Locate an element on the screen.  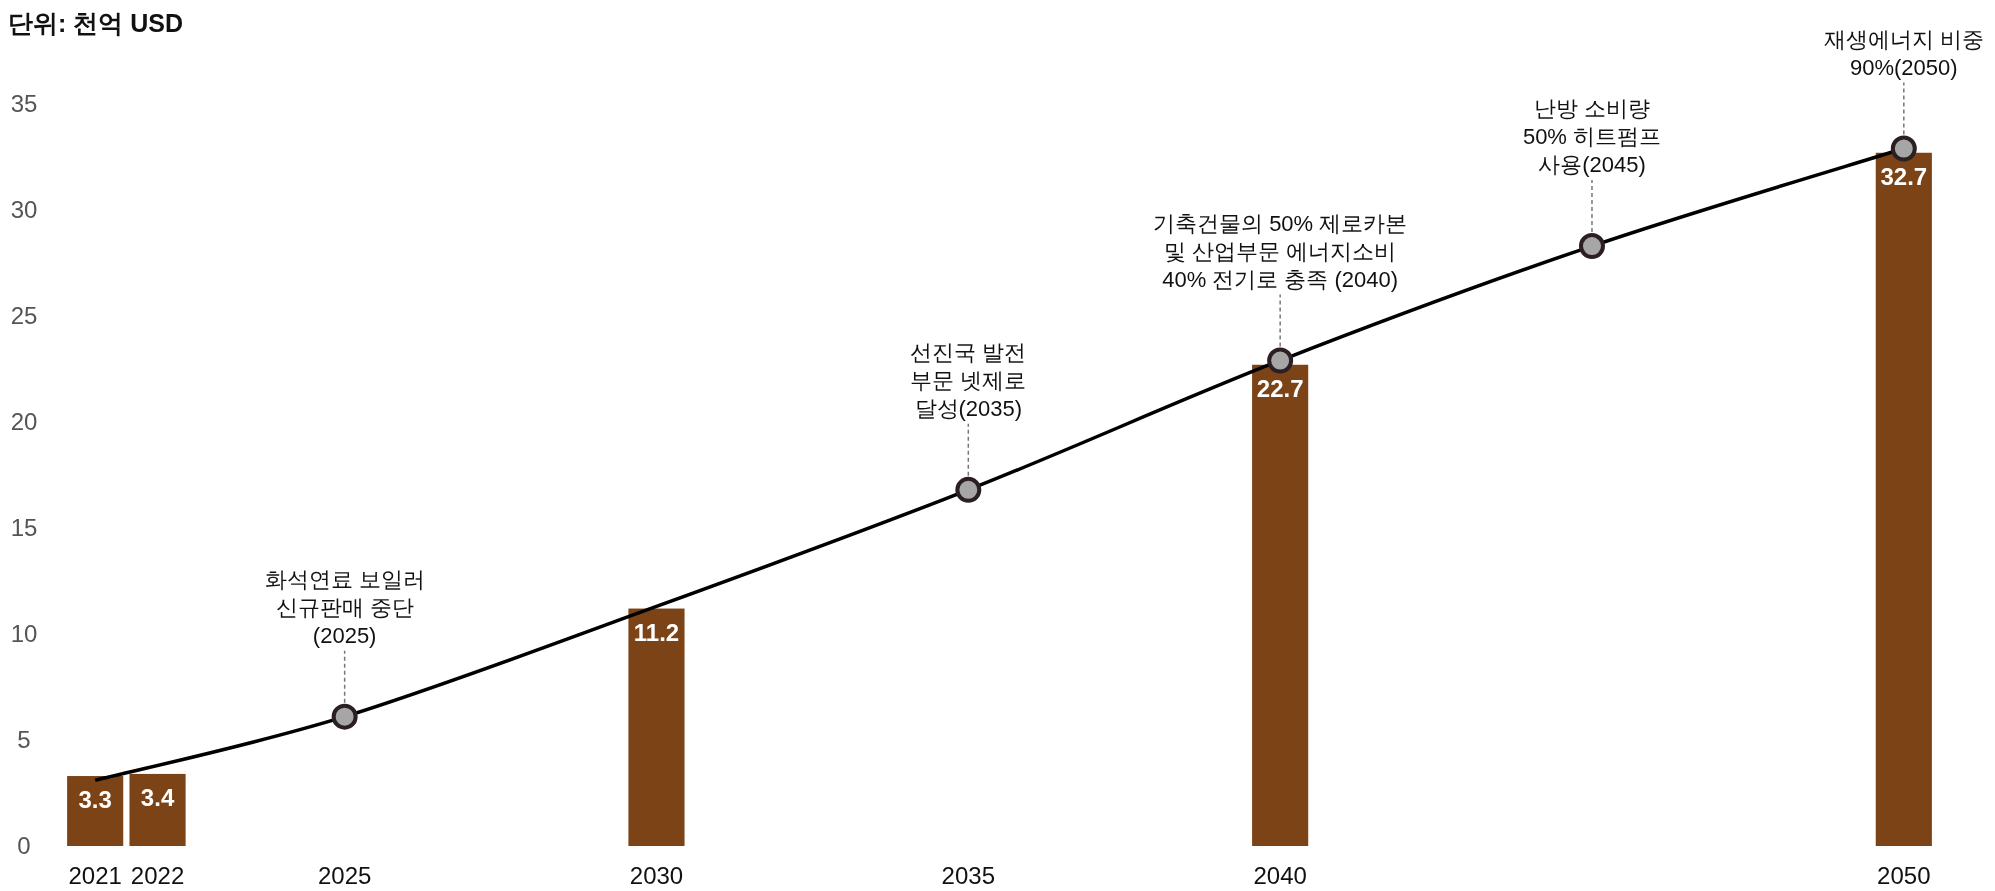
data-label: 32.7 is located at coordinates (1904, 176).